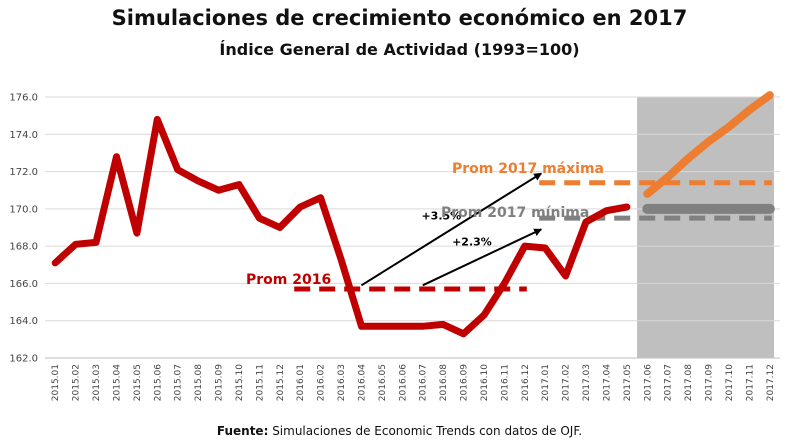  I want to click on x-tick-label: 2015.03, so click(97, 382).